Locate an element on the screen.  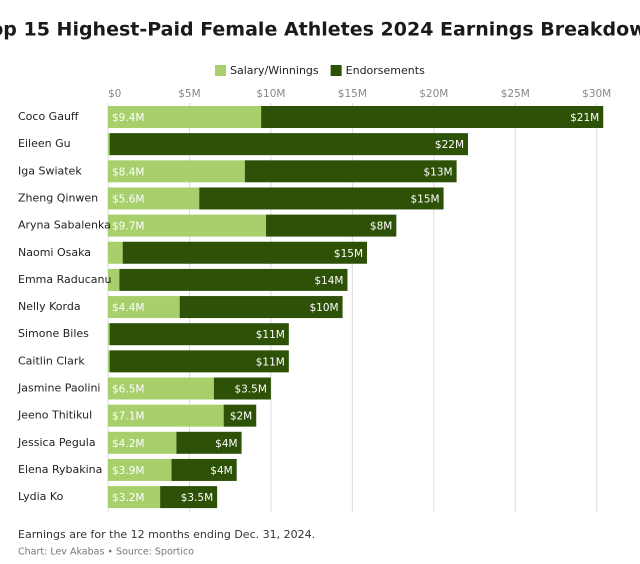
category-label: Aryna Sabalenka is located at coordinates (64, 225).